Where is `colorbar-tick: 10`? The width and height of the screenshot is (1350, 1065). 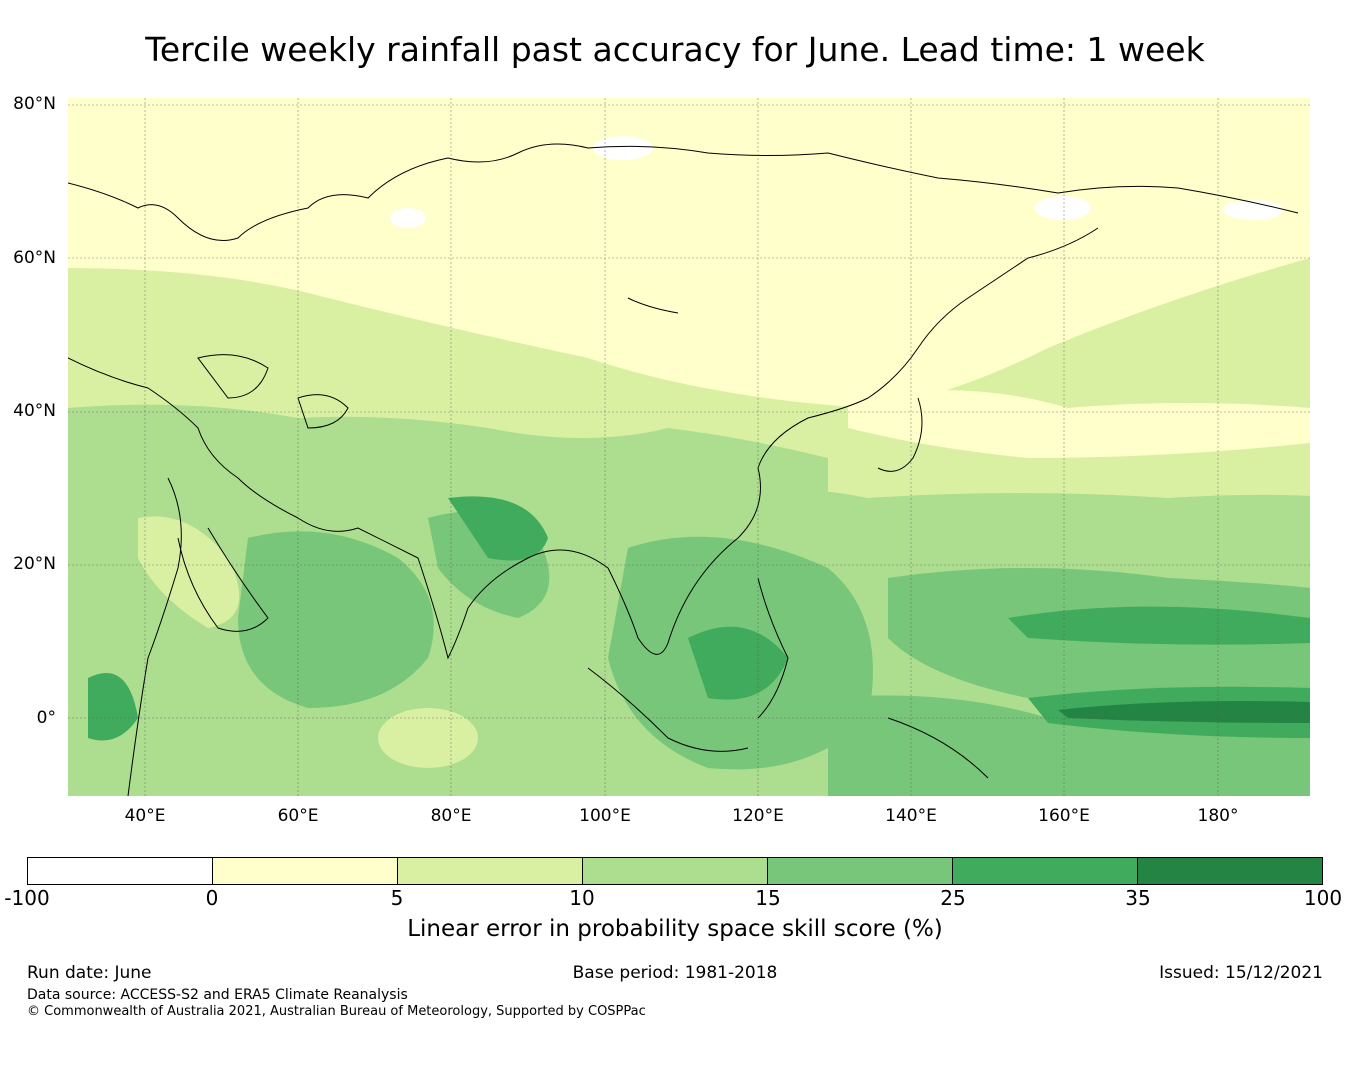 colorbar-tick: 10 is located at coordinates (582, 898).